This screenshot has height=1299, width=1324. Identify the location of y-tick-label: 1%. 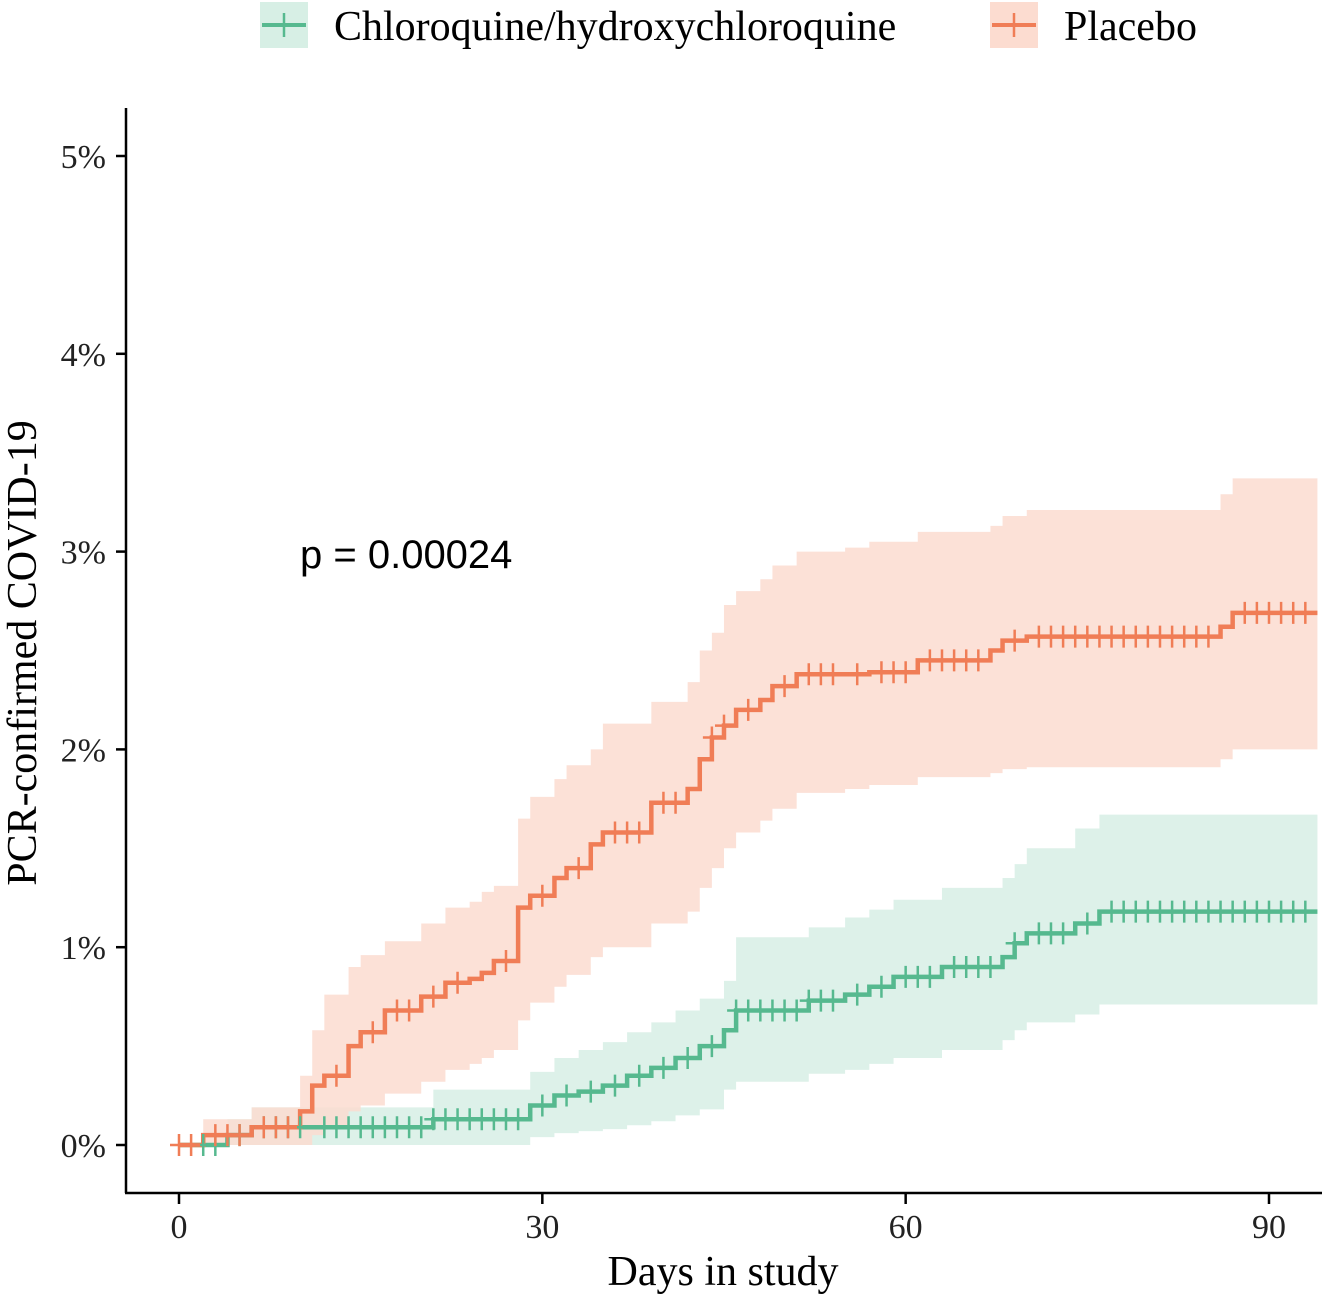
(83, 948).